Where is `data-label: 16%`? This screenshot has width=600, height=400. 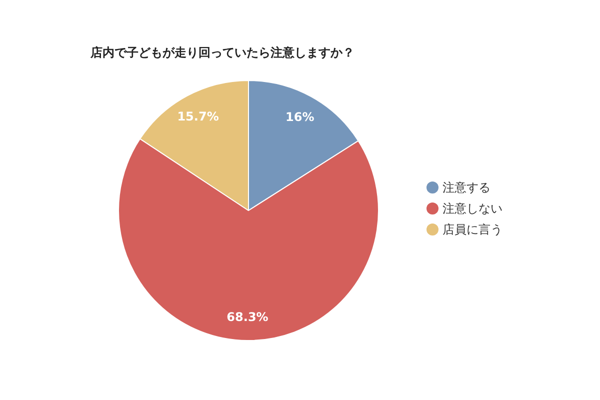 data-label: 16% is located at coordinates (299, 117).